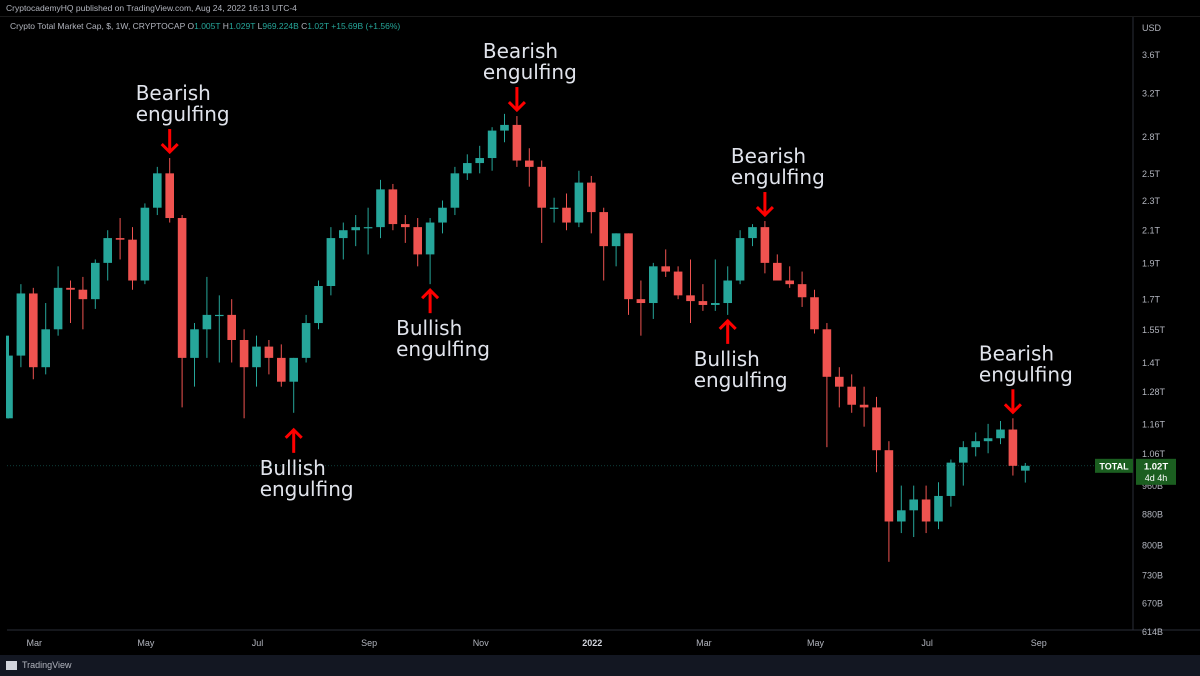 The width and height of the screenshot is (1200, 676). I want to click on ohlc-high-label: H, so click(225, 26).